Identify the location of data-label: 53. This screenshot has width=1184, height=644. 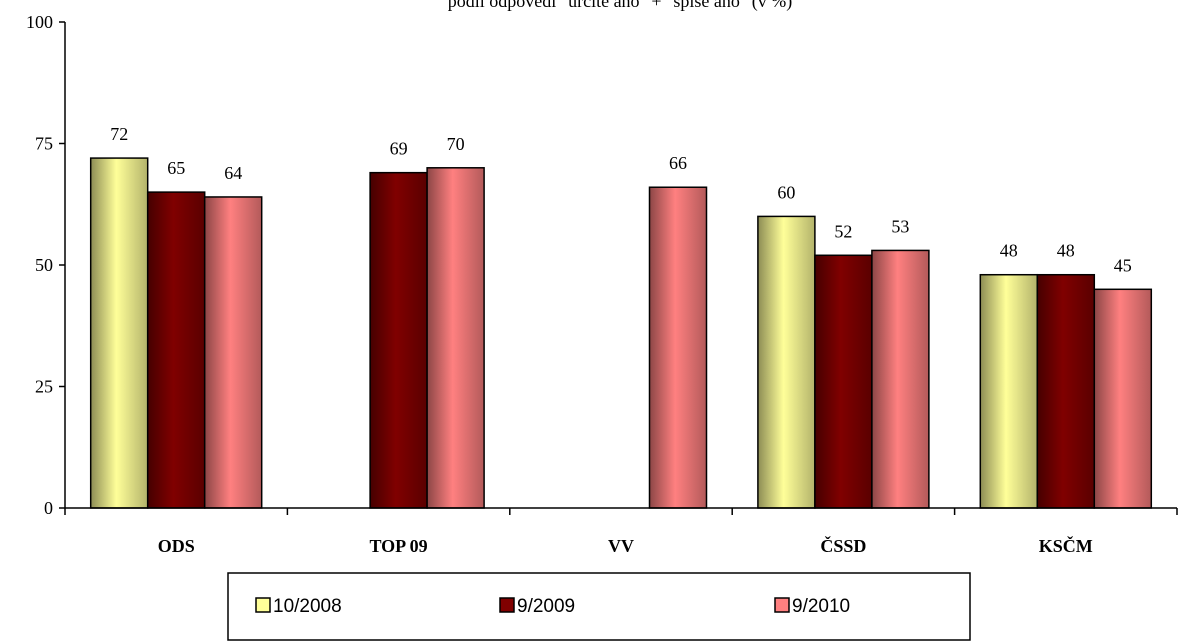
(900, 226).